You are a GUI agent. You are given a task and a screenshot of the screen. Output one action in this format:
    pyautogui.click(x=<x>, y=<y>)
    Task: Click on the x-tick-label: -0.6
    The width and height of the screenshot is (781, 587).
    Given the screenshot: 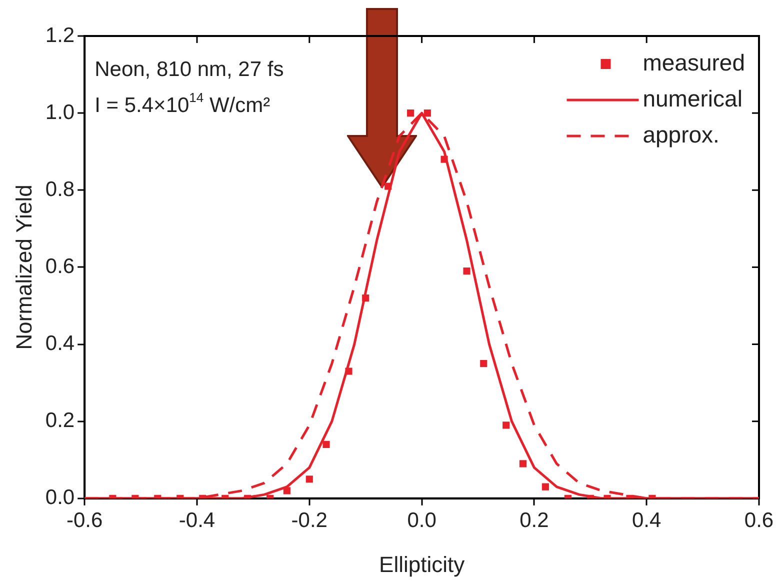 What is the action you would take?
    pyautogui.click(x=84, y=520)
    